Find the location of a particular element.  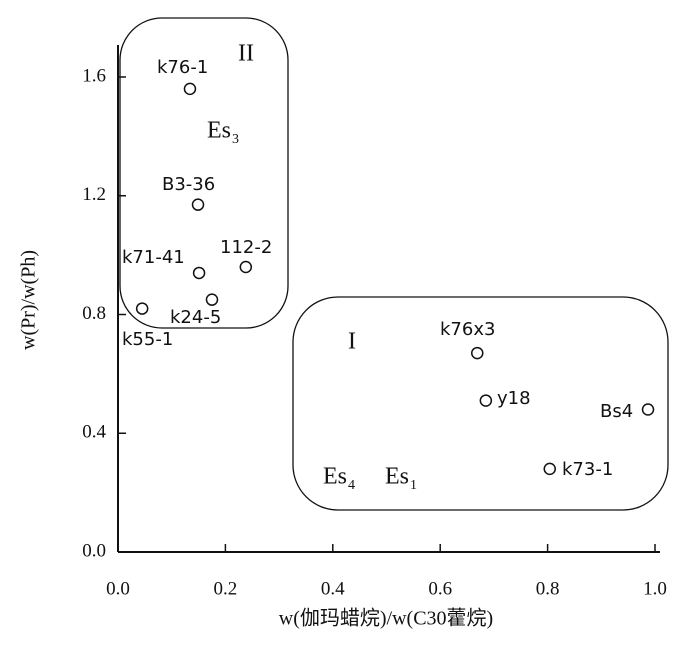

y-tick-label: 0.4 is located at coordinates (94, 432).